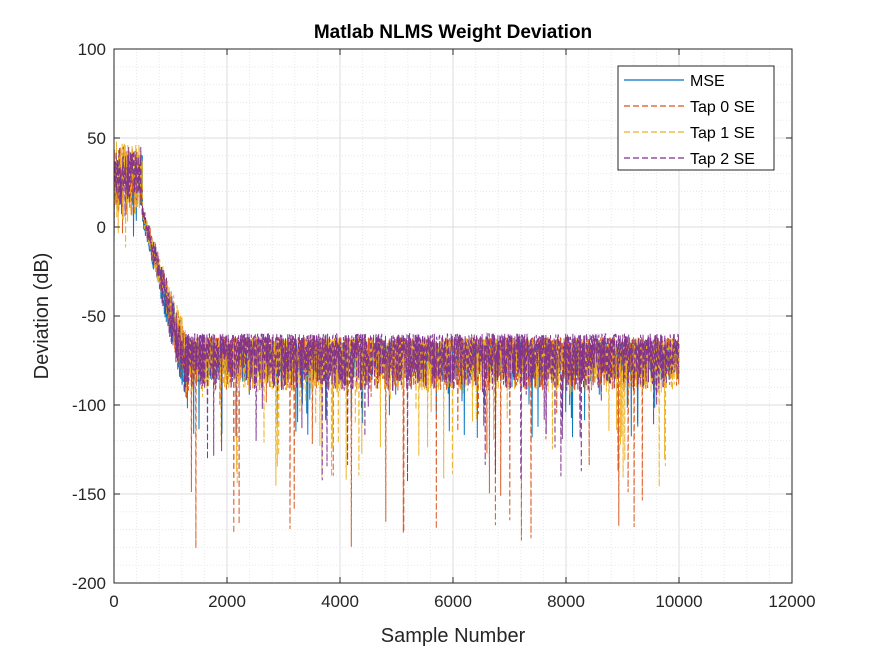 This screenshot has height=661, width=875. I want to click on y-axis-label: Deviation (dB), so click(42, 316).